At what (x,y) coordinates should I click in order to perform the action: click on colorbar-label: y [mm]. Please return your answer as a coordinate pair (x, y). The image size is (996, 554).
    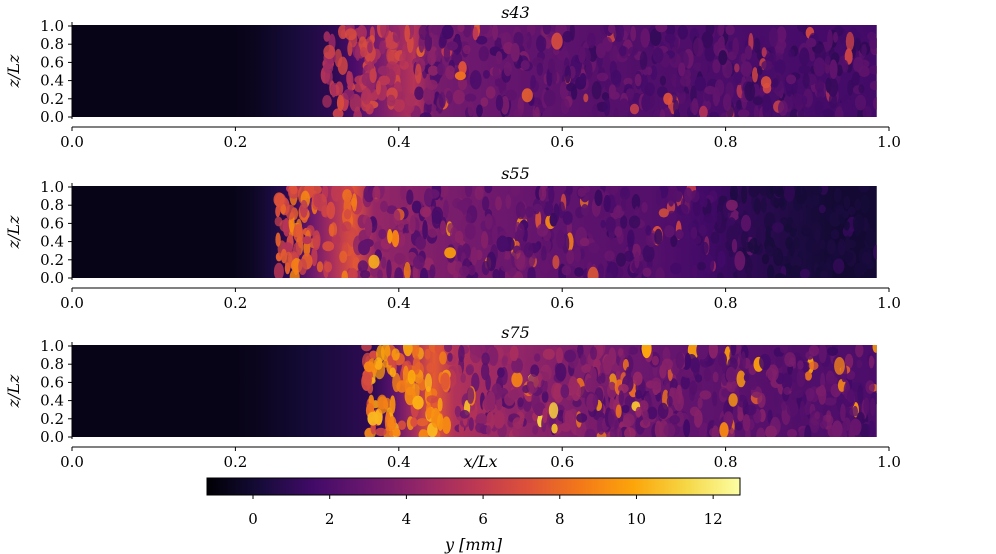
    Looking at the image, I should click on (473, 544).